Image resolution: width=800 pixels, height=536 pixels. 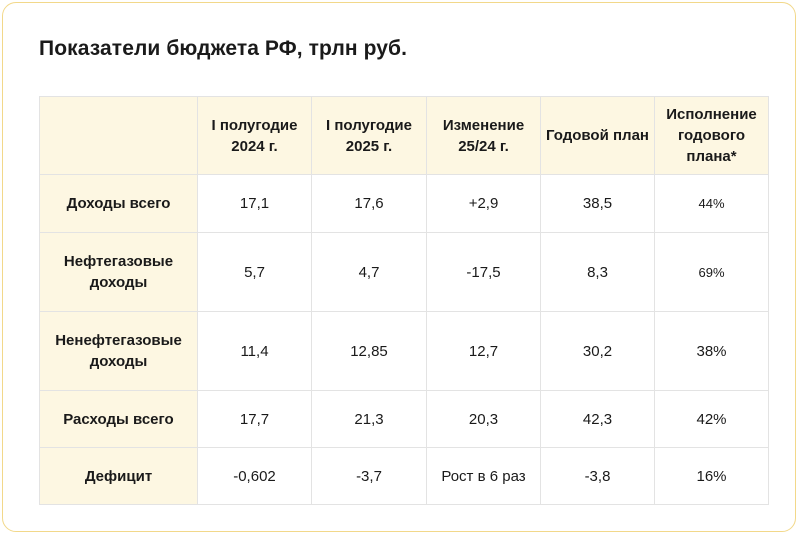 I want to click on row-label: Расходы всего, so click(x=118, y=419).